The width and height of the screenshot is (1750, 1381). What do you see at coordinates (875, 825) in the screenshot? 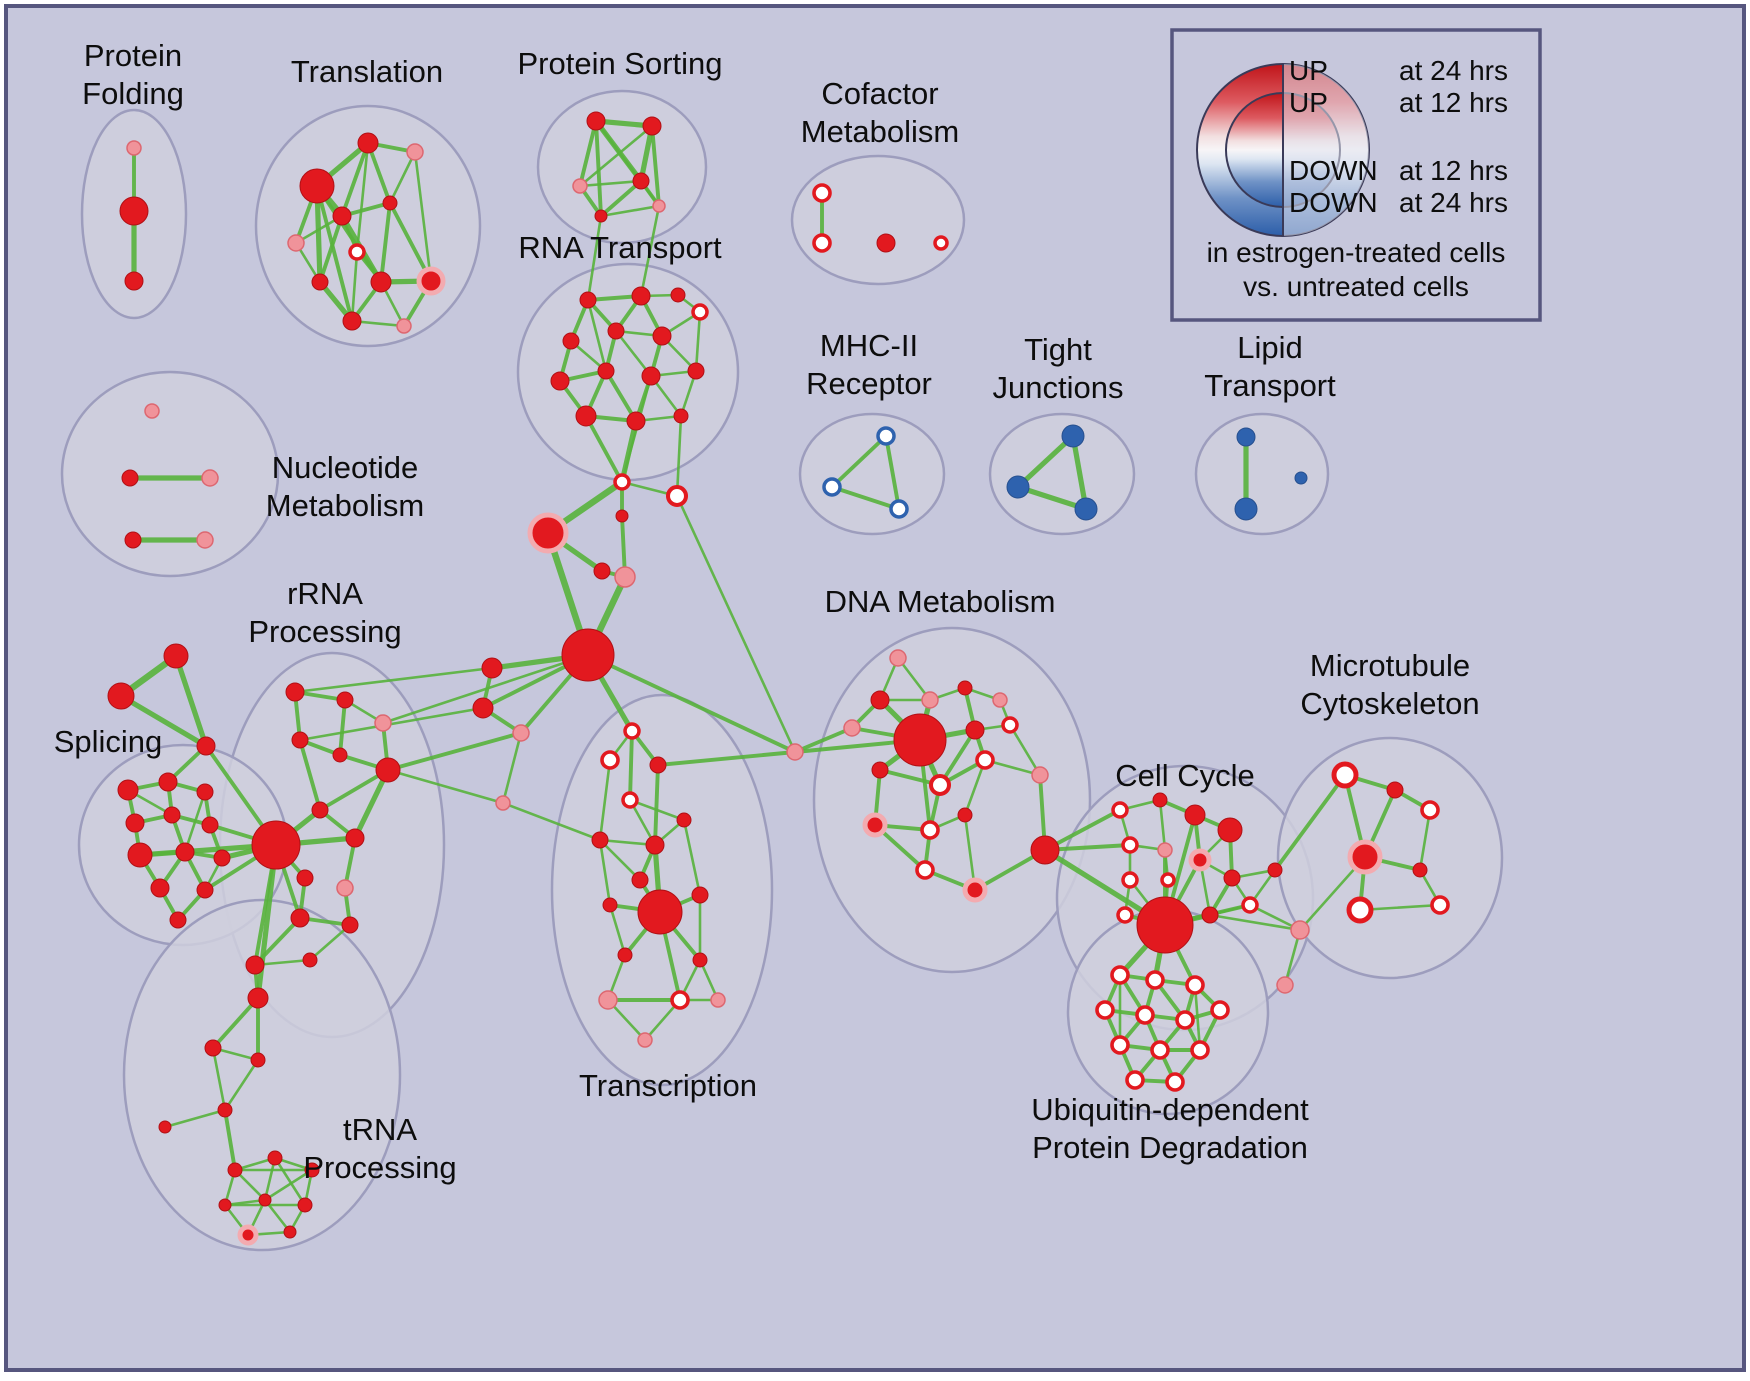
I see `gene-node-redhalo` at bounding box center [875, 825].